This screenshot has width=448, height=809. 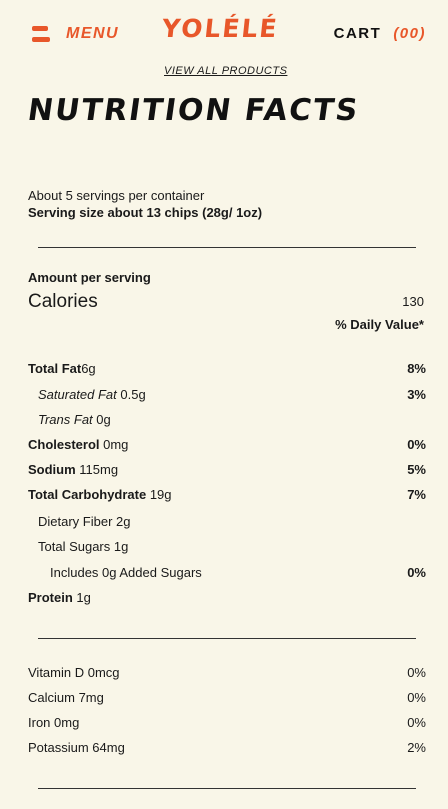 I want to click on nutrient-row-total-fat: Total Fat6g 8%, so click(x=227, y=370).